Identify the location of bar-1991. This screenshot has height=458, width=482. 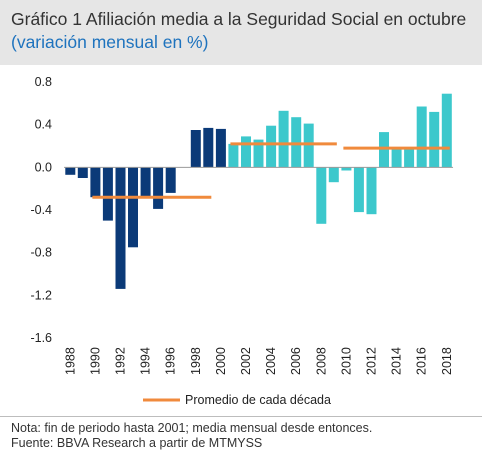
(107, 194).